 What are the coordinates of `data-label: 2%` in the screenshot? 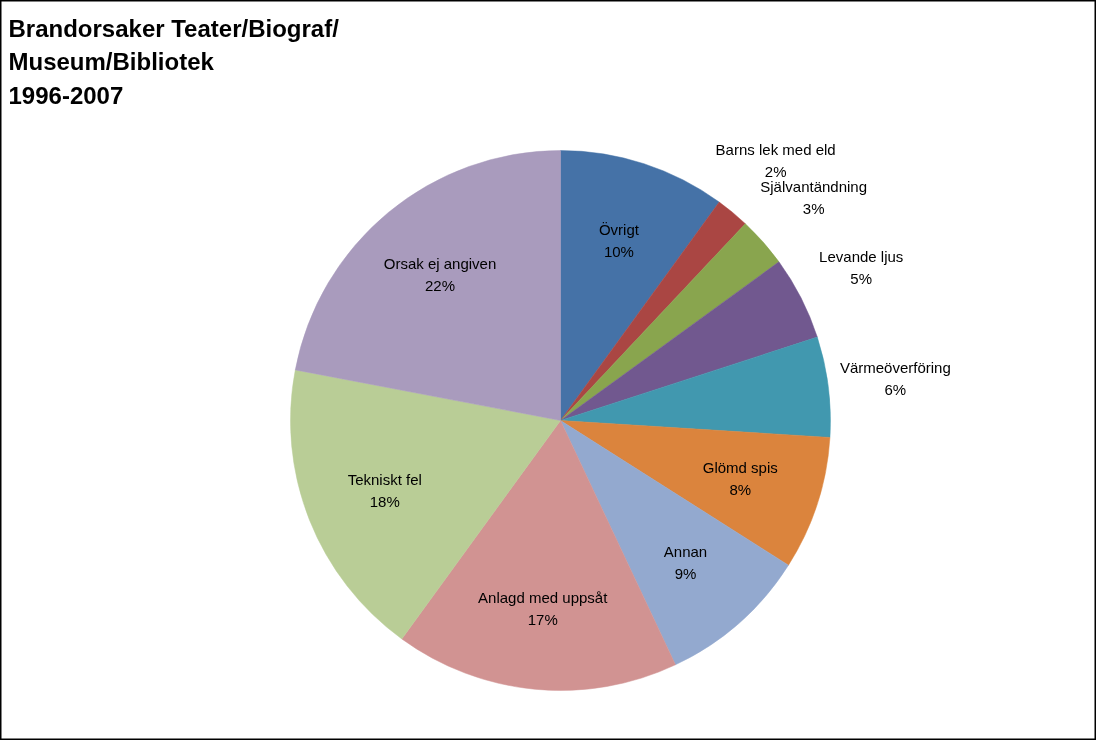 It's located at (775, 171).